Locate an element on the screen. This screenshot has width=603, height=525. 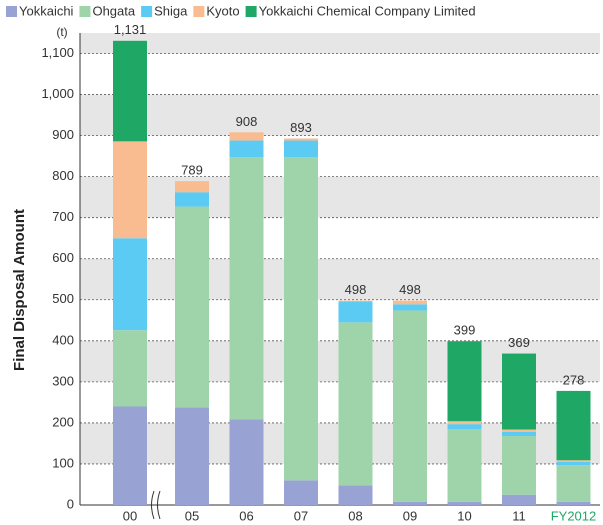
x-tick-label: 08 is located at coordinates (355, 515).